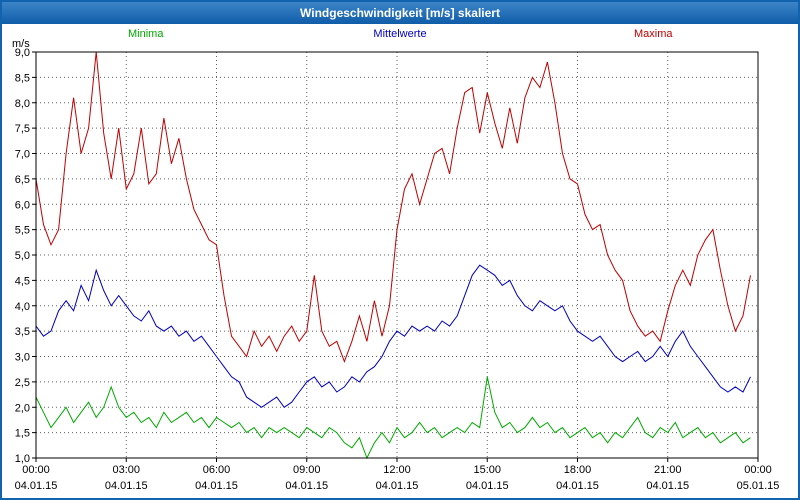  What do you see at coordinates (653, 34) in the screenshot?
I see `legend-maxima-label: Maxima` at bounding box center [653, 34].